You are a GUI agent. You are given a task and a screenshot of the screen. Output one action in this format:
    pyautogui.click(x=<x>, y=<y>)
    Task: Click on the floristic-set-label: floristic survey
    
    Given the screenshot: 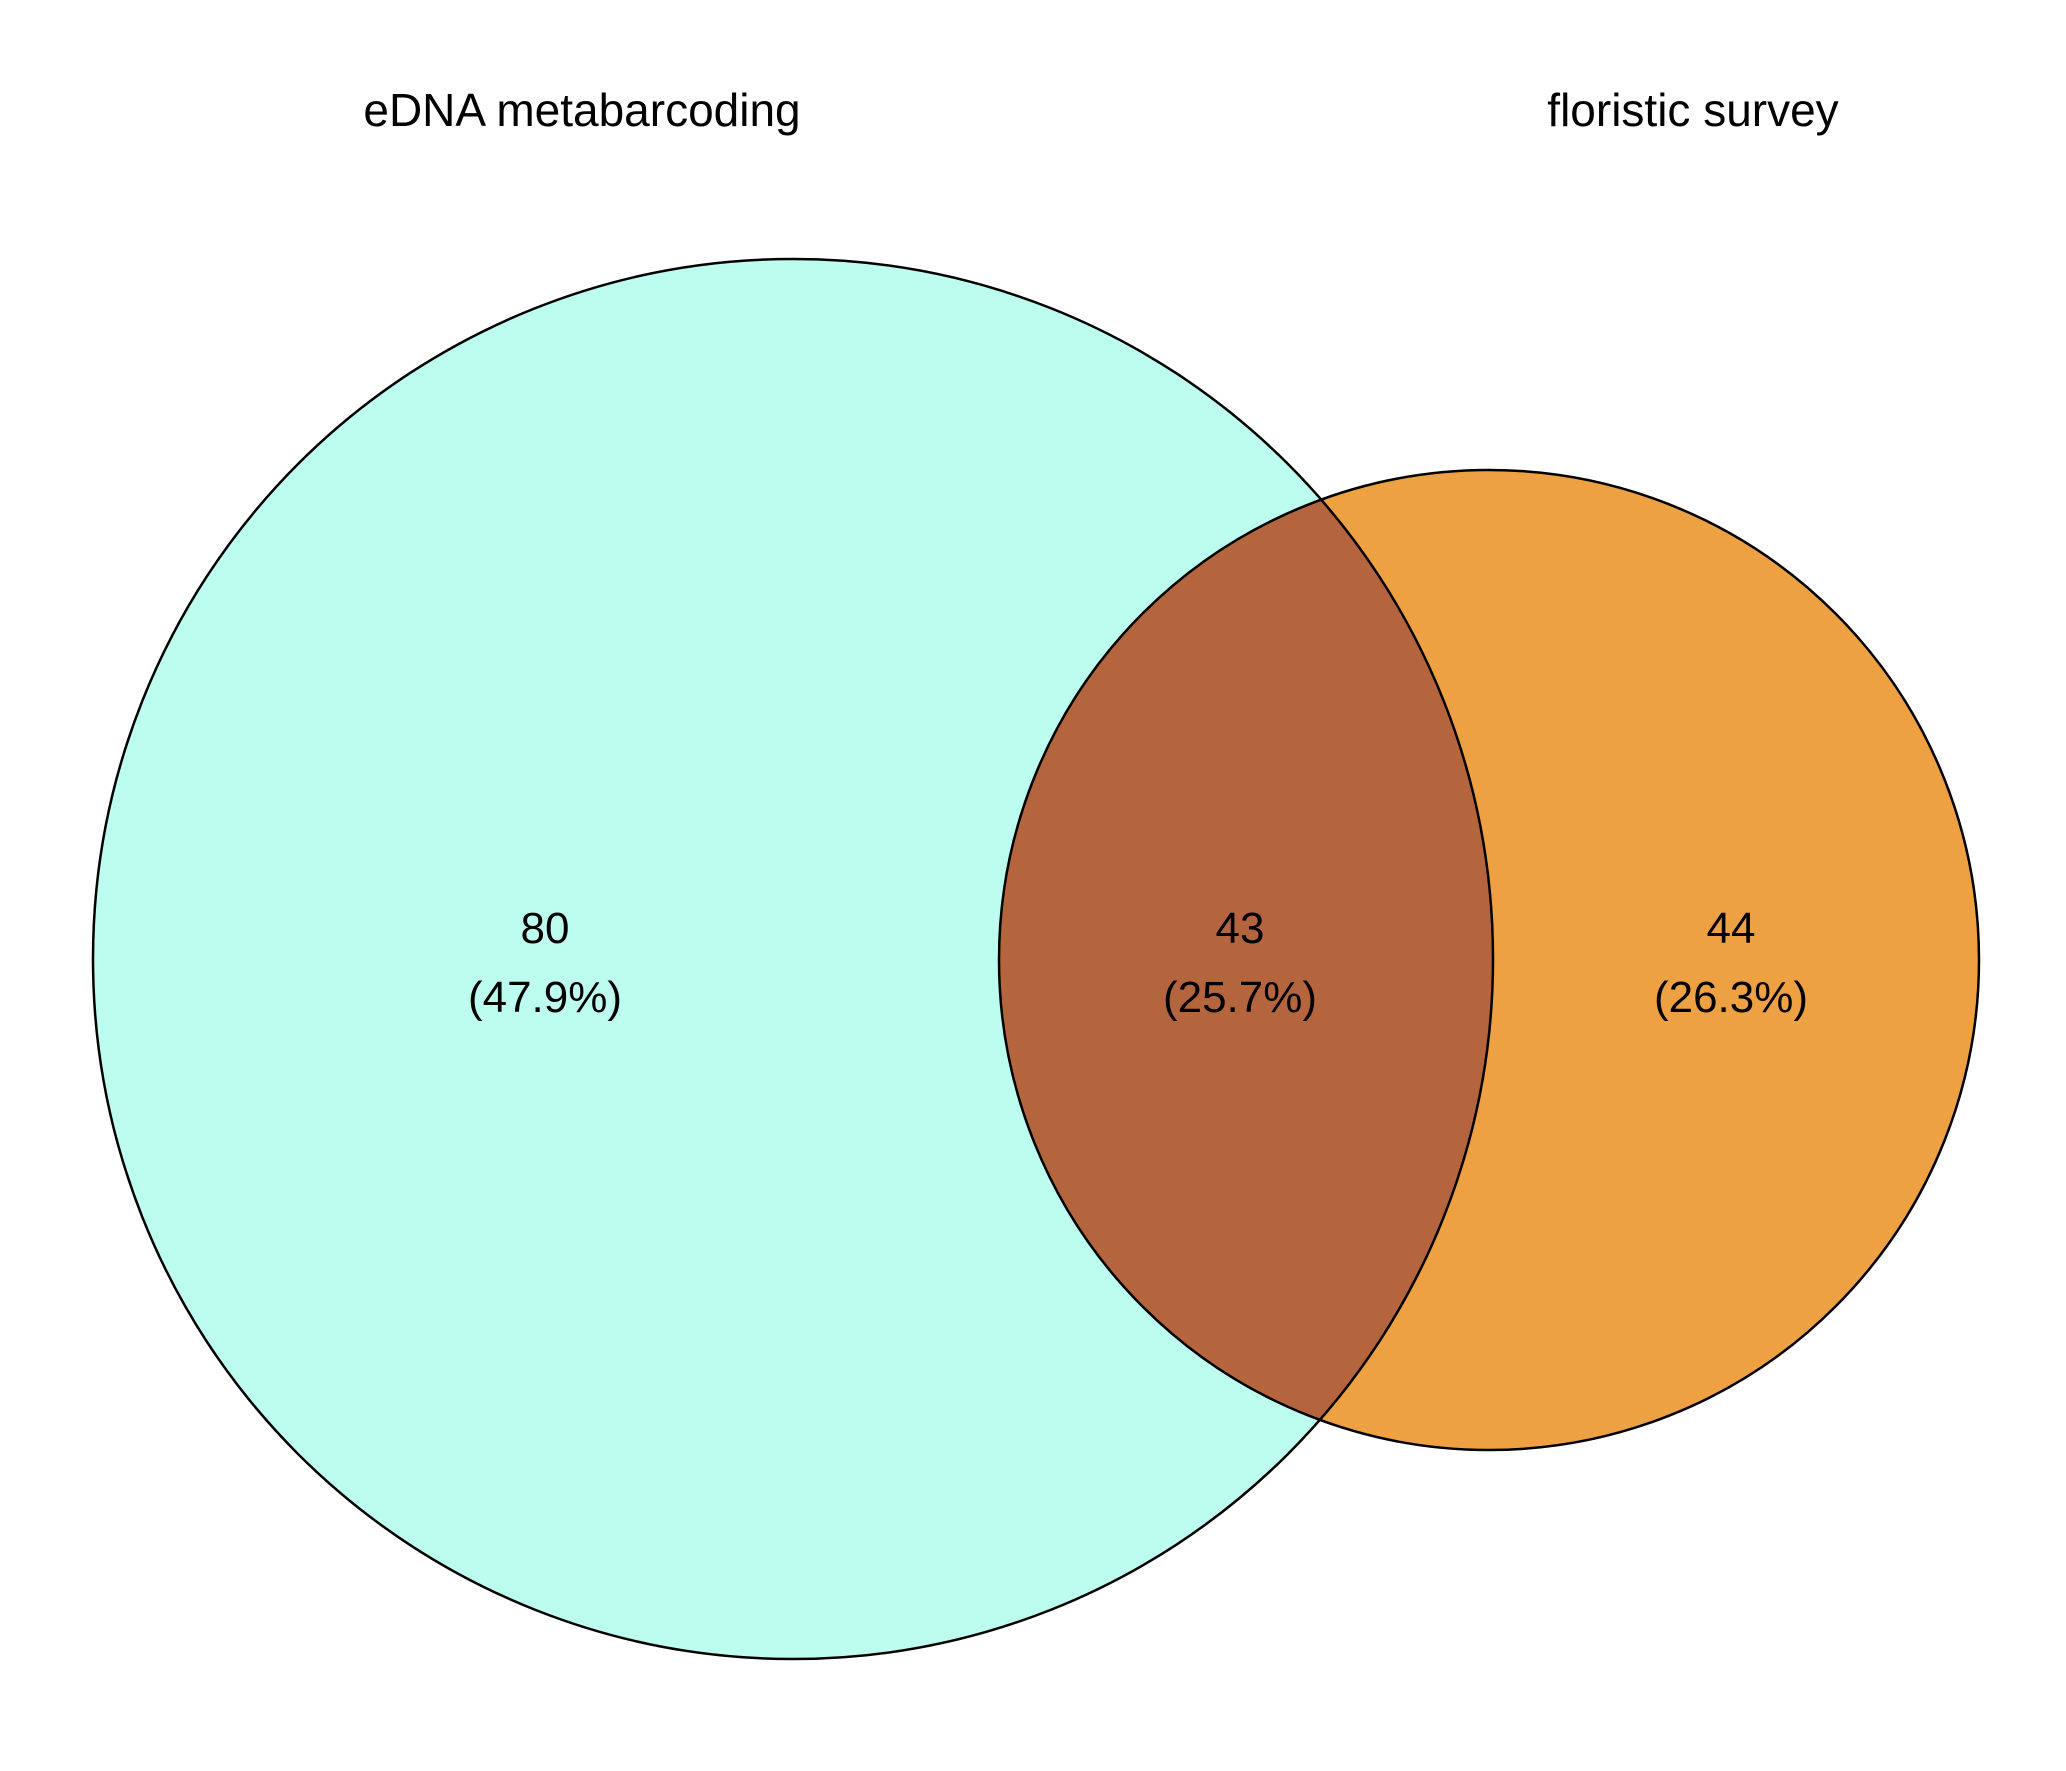 What is the action you would take?
    pyautogui.click(x=1692, y=110)
    